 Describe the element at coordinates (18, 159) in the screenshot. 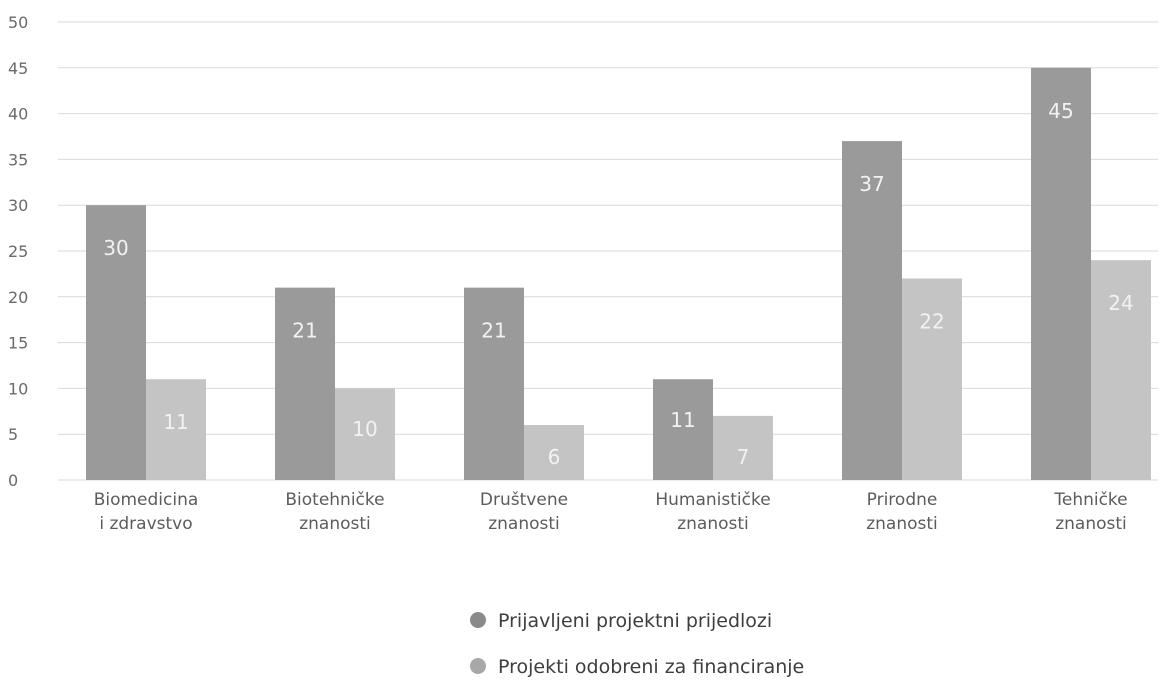

I see `y-tick-label: 35` at that location.